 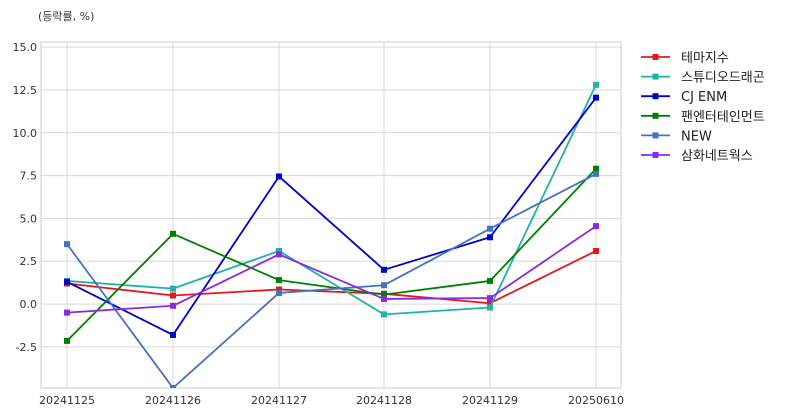 What do you see at coordinates (25, 133) in the screenshot?
I see `y-tick-label: 10.0` at bounding box center [25, 133].